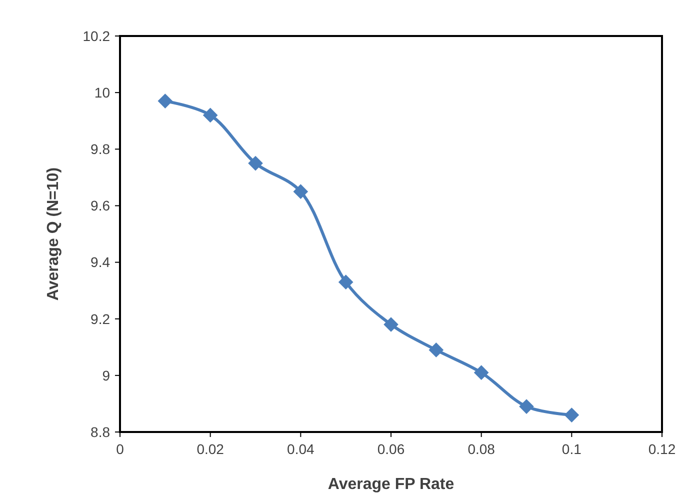 The width and height of the screenshot is (680, 501). What do you see at coordinates (96, 36) in the screenshot?
I see `y-tick-label: 10.2` at bounding box center [96, 36].